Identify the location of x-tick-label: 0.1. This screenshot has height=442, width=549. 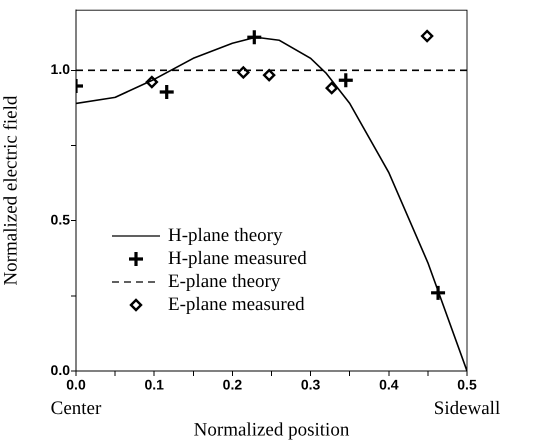
(154, 384).